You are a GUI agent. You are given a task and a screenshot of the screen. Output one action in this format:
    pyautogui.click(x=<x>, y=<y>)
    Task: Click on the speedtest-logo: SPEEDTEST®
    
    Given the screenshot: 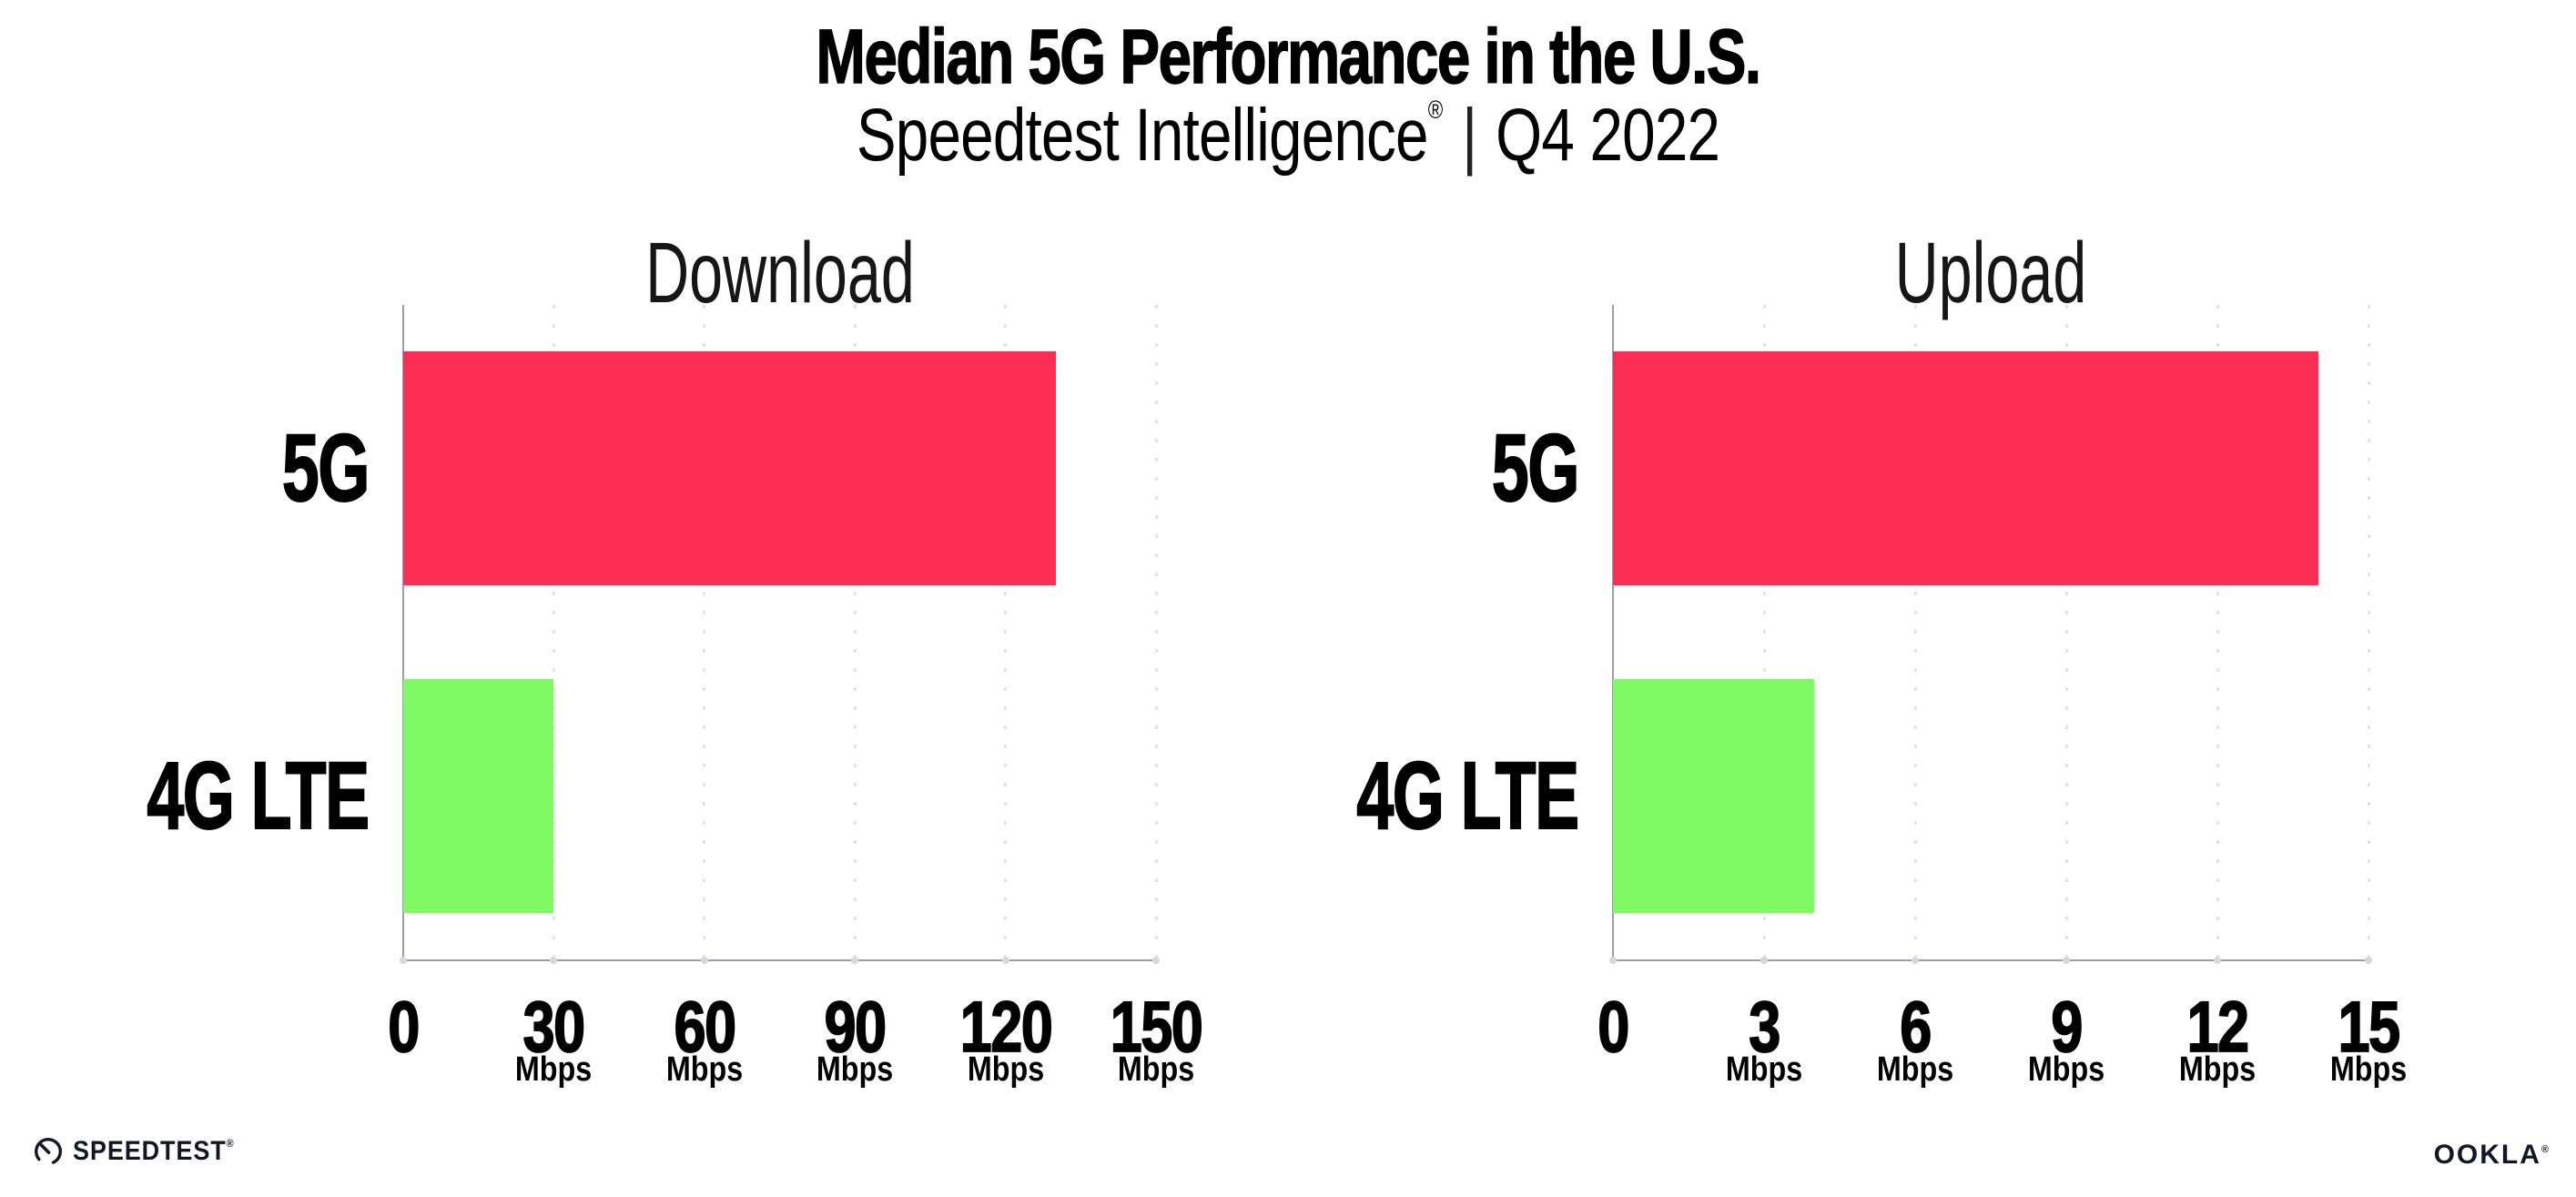 What is the action you would take?
    pyautogui.click(x=142, y=1151)
    